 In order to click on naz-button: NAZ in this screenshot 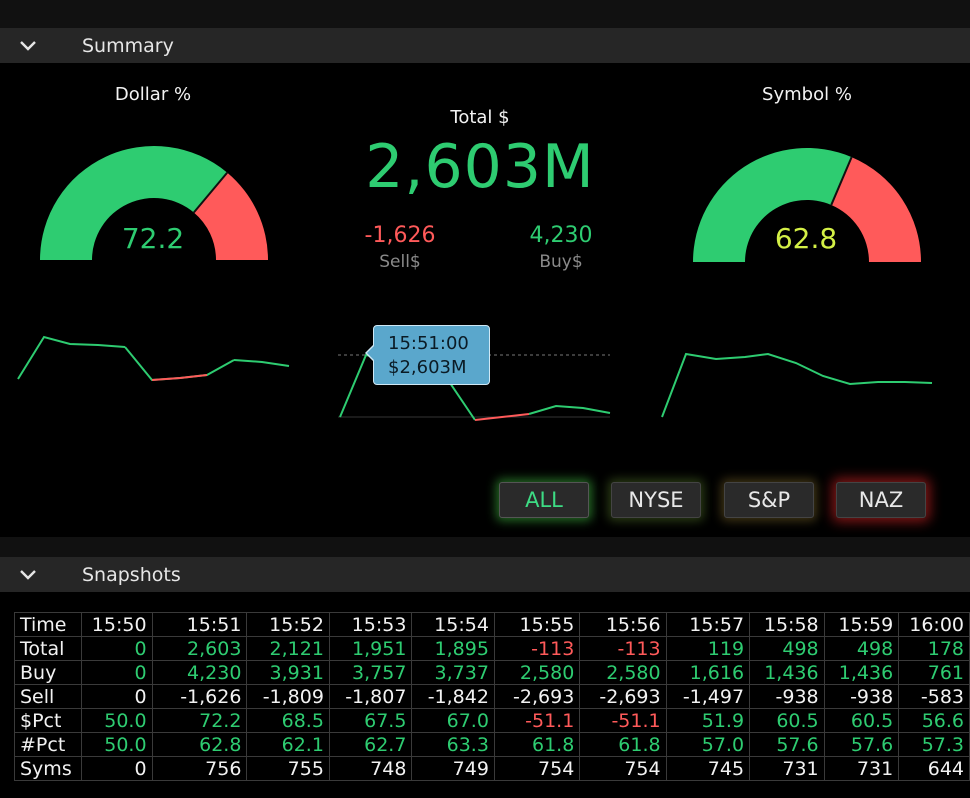, I will do `click(881, 500)`.